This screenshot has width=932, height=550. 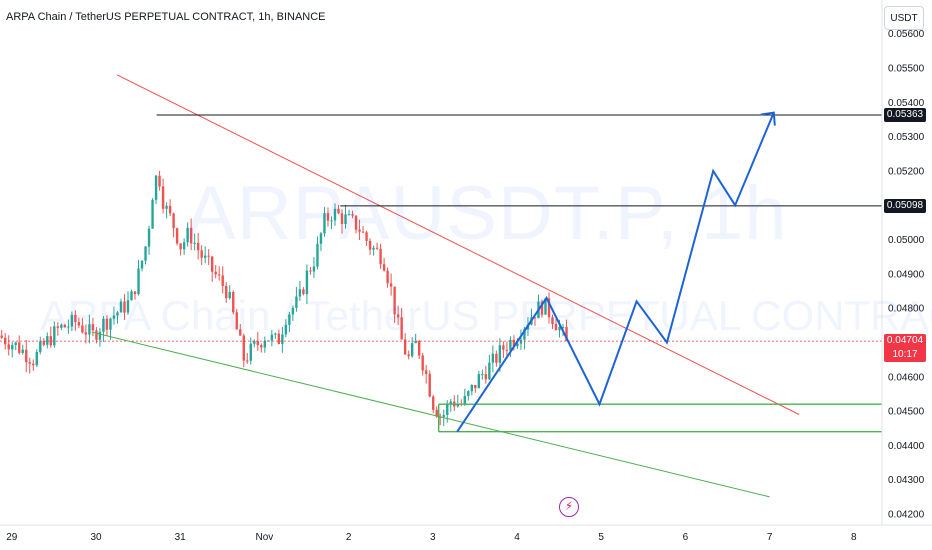 I want to click on currency-button: USDT, so click(x=904, y=18).